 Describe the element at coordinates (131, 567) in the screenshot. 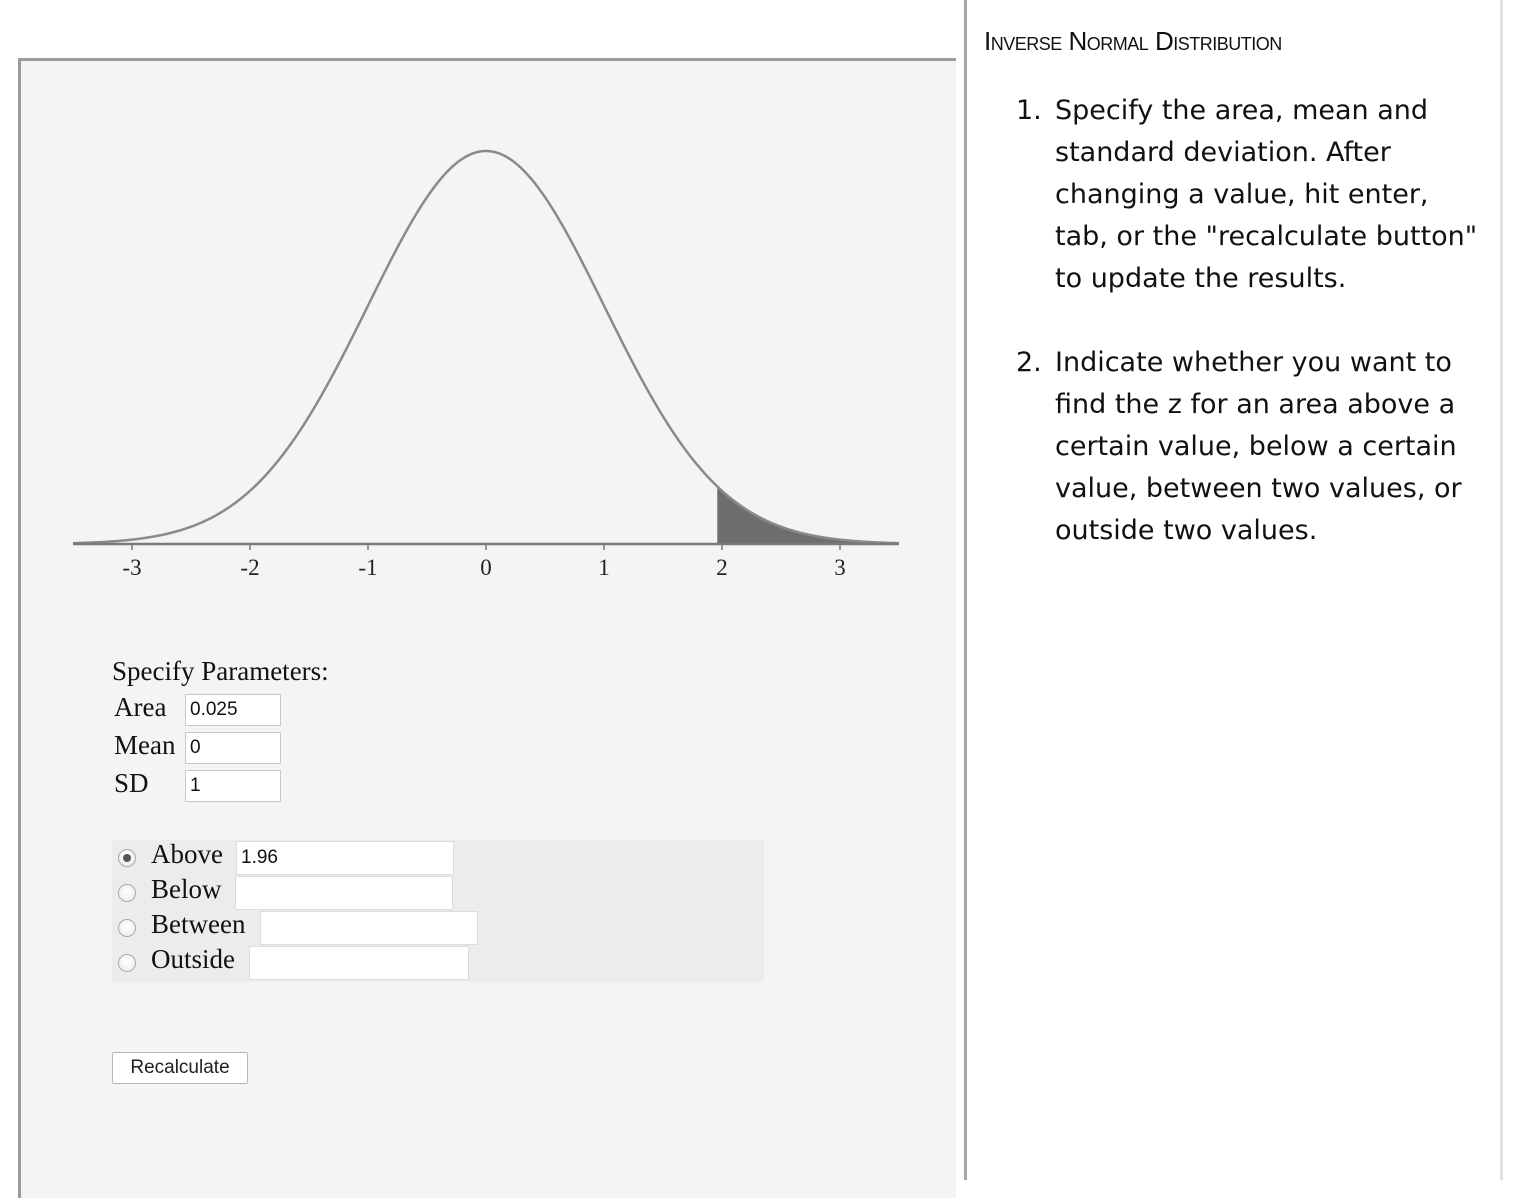

I see `x-tick-label: -3` at that location.